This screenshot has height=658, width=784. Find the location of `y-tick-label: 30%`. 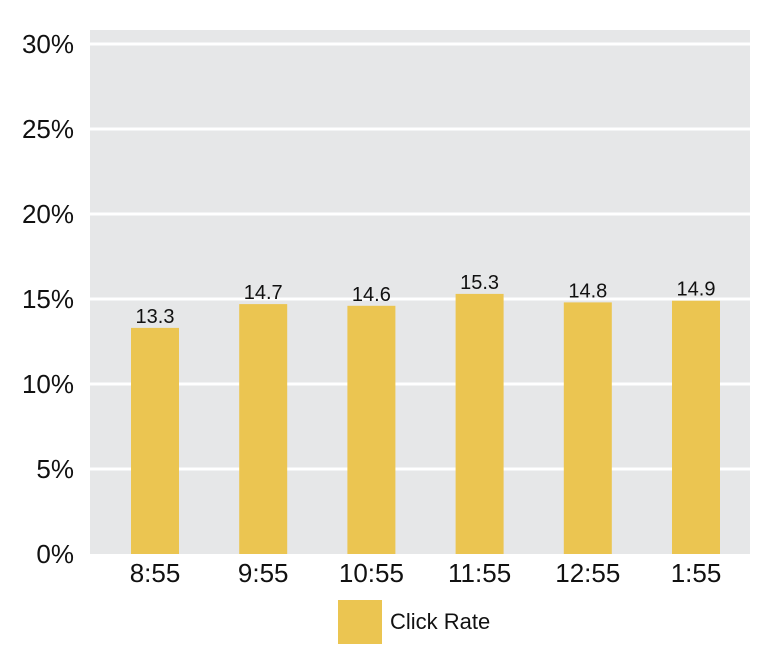

y-tick-label: 30% is located at coordinates (48, 44).